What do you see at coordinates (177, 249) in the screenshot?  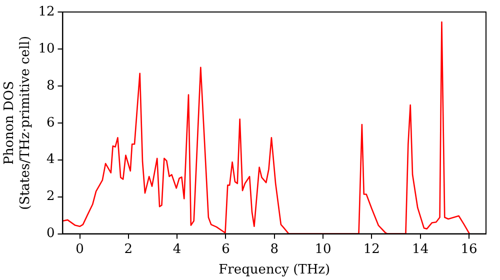 I see `x-tick-label: 4` at bounding box center [177, 249].